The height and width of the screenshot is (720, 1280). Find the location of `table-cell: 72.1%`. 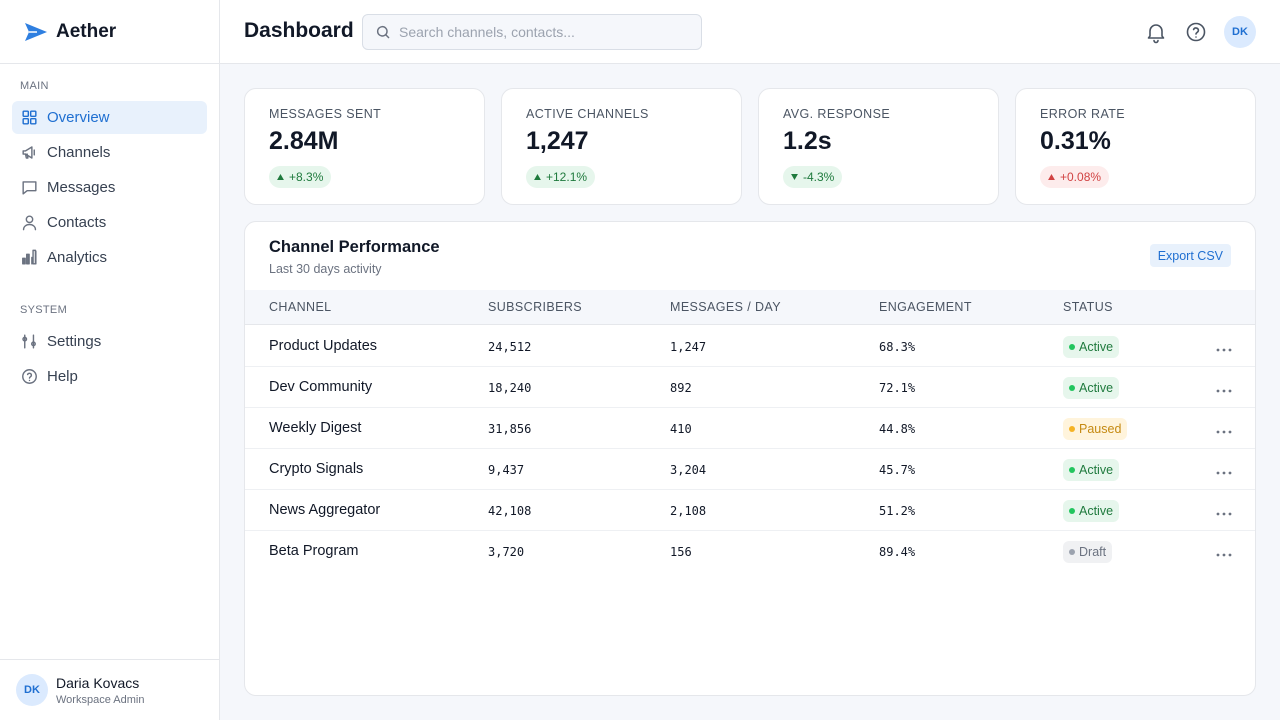

table-cell: 72.1% is located at coordinates (897, 388).